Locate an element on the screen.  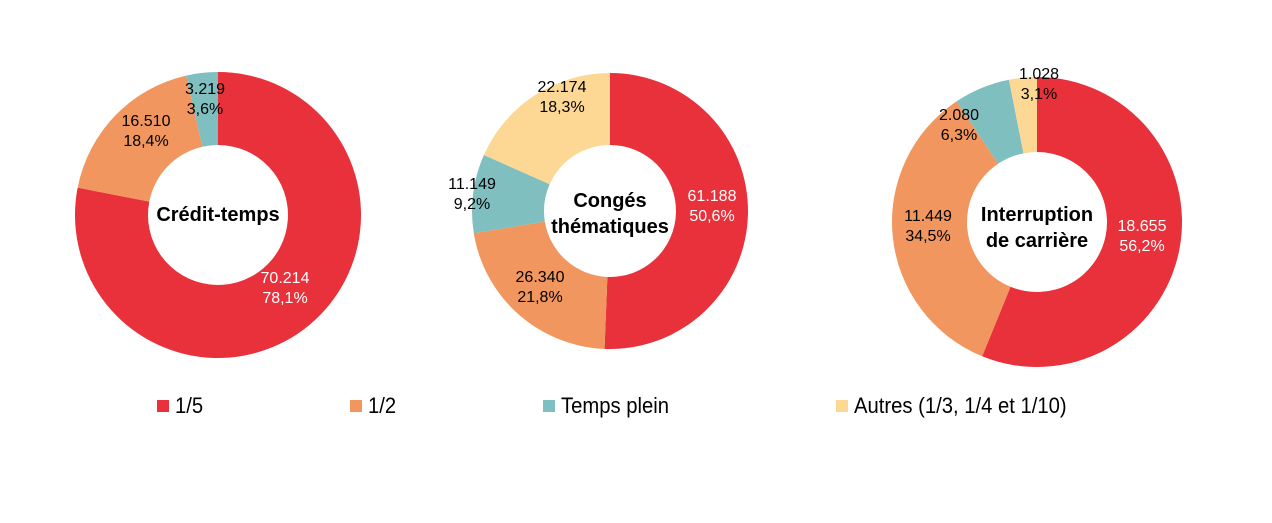
legend-item-1-2: 1/2 is located at coordinates (374, 406).